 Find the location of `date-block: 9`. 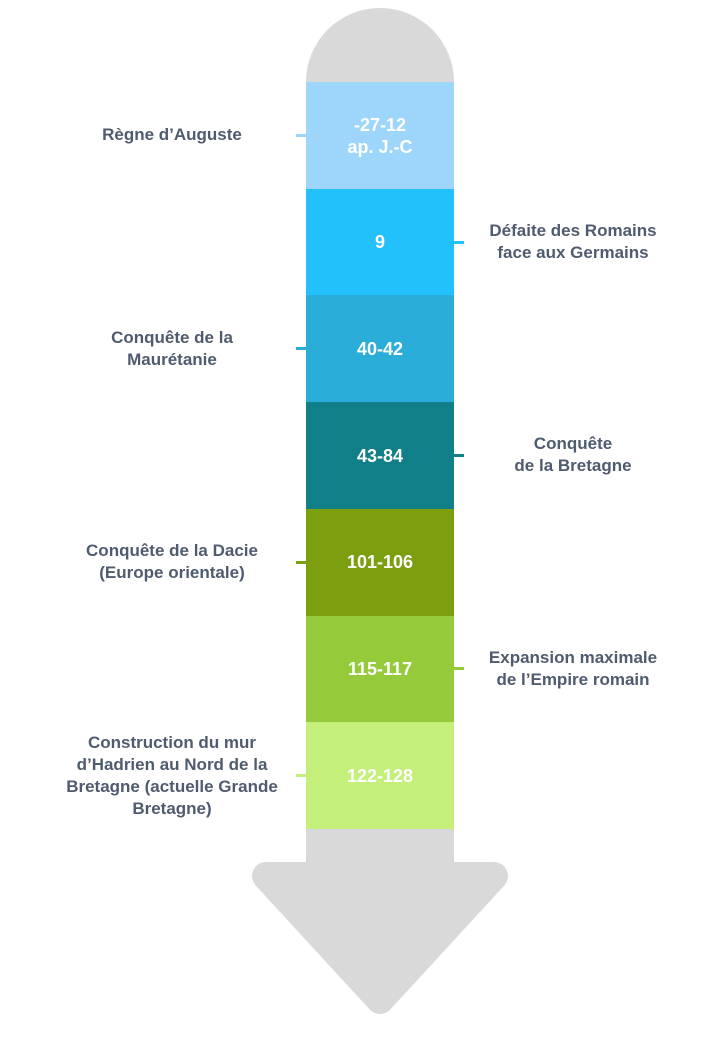

date-block: 9 is located at coordinates (380, 242).